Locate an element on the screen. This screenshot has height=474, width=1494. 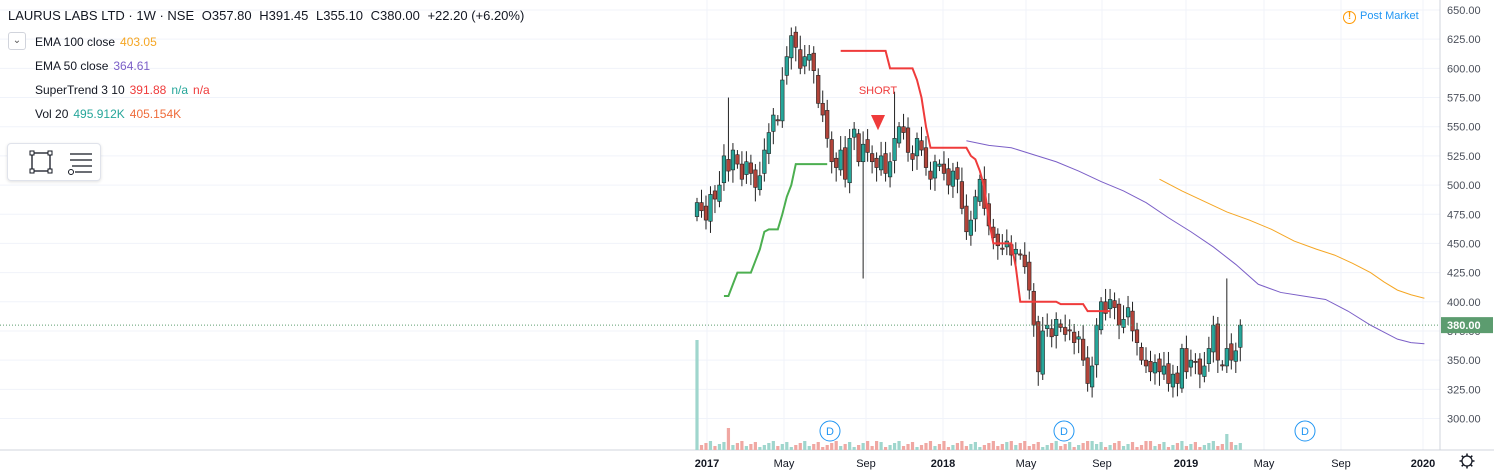
dividend-marker-label: D is located at coordinates (1064, 432).